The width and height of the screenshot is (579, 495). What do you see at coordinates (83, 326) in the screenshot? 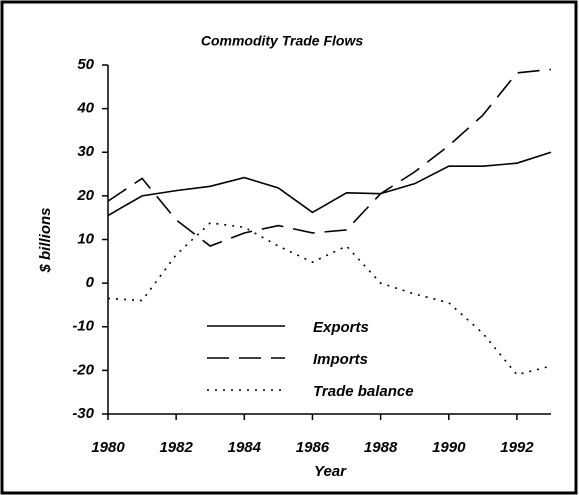
I see `y-tick-label: -10` at bounding box center [83, 326].